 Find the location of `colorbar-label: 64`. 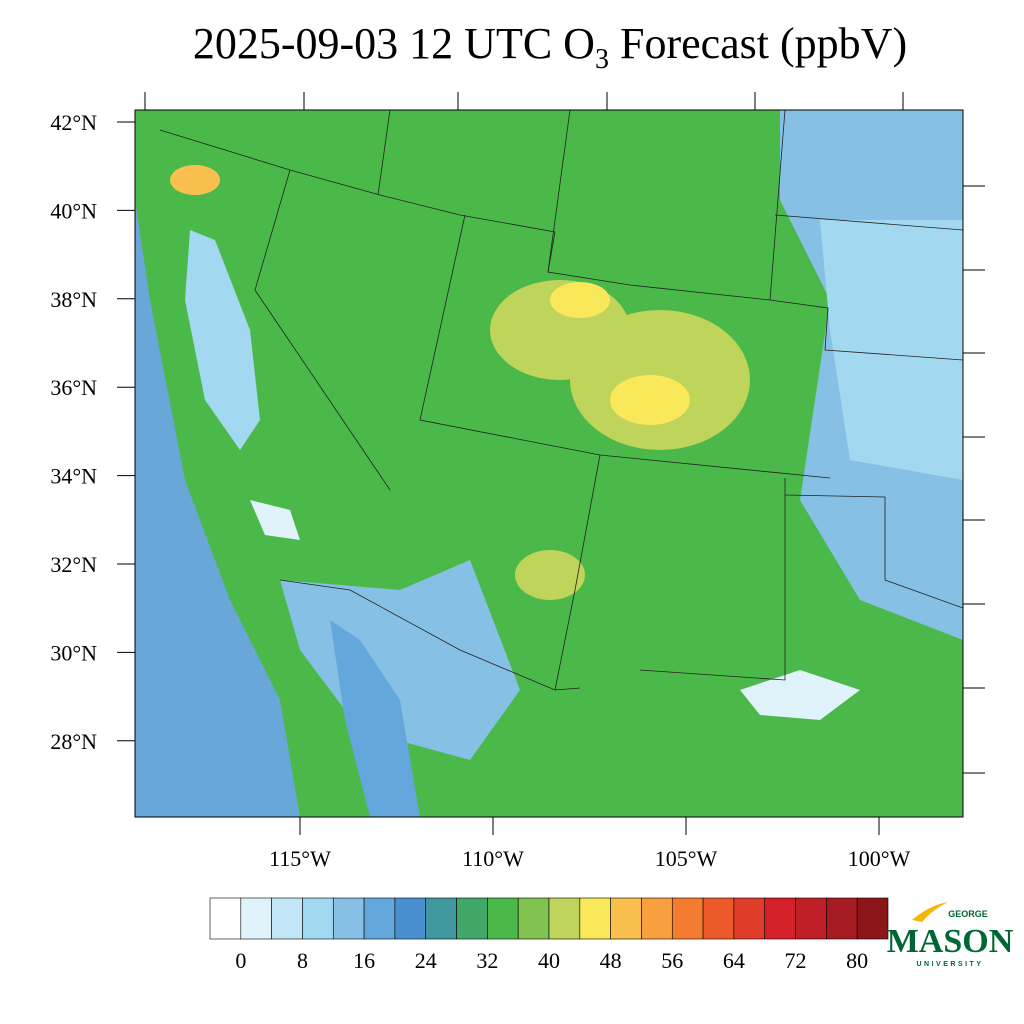

colorbar-label: 64 is located at coordinates (734, 960).